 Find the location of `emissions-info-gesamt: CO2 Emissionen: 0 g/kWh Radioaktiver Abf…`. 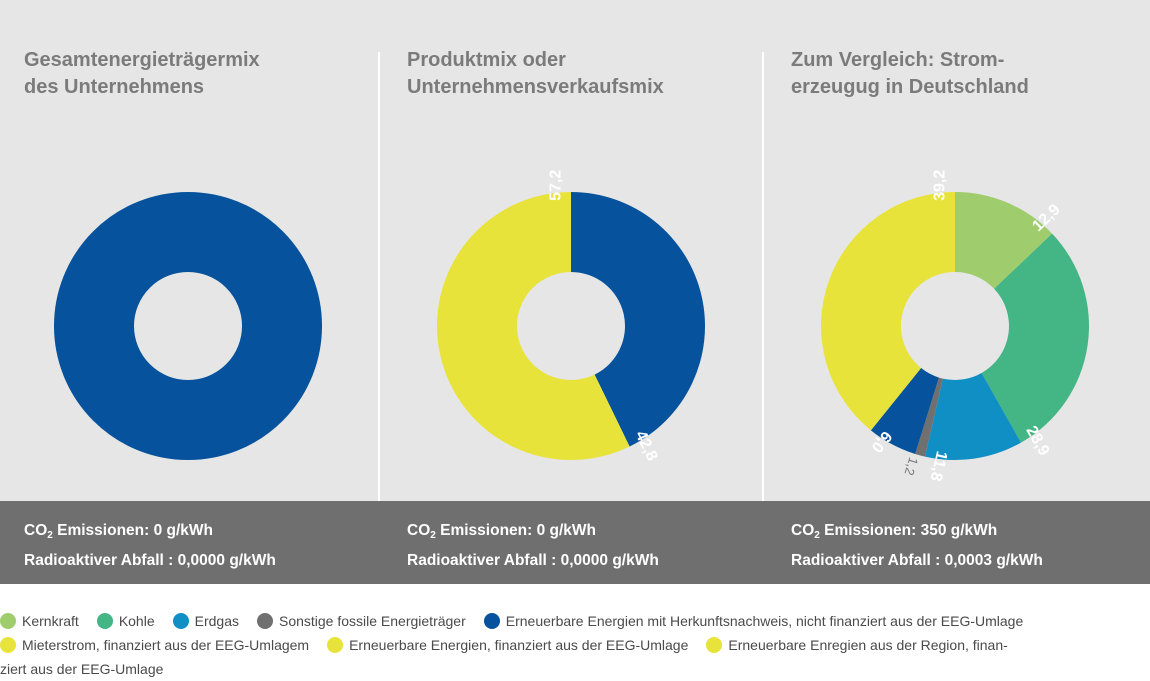

emissions-info-gesamt: CO2 Emissionen: 0 g/kWh Radioaktiver Abf… is located at coordinates (204, 545).